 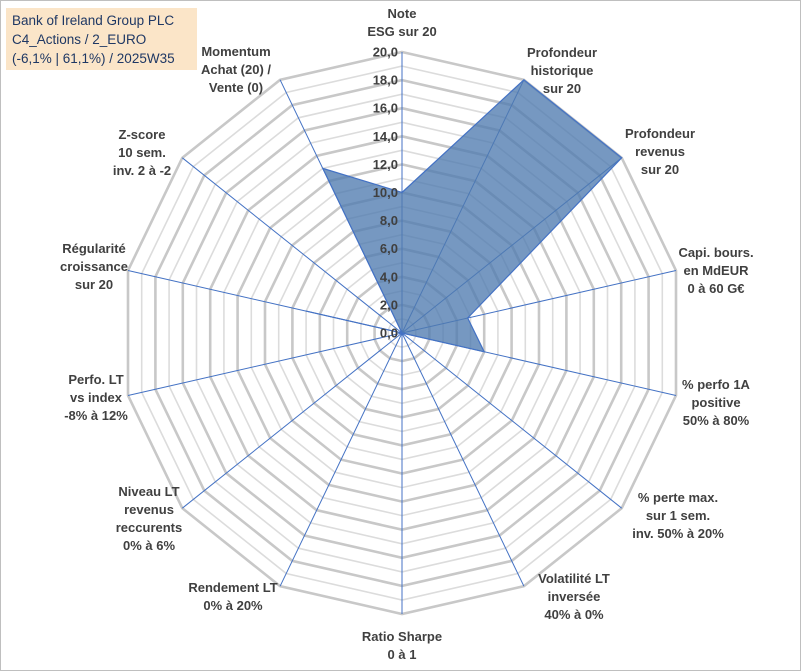 I want to click on axis-label-line: Note, so click(x=402, y=13).